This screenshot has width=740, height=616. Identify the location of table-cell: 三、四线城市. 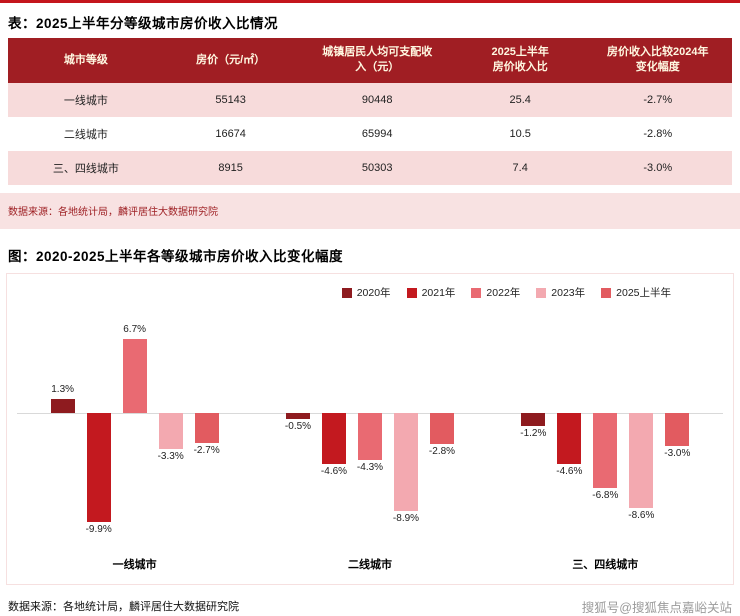
(85, 168).